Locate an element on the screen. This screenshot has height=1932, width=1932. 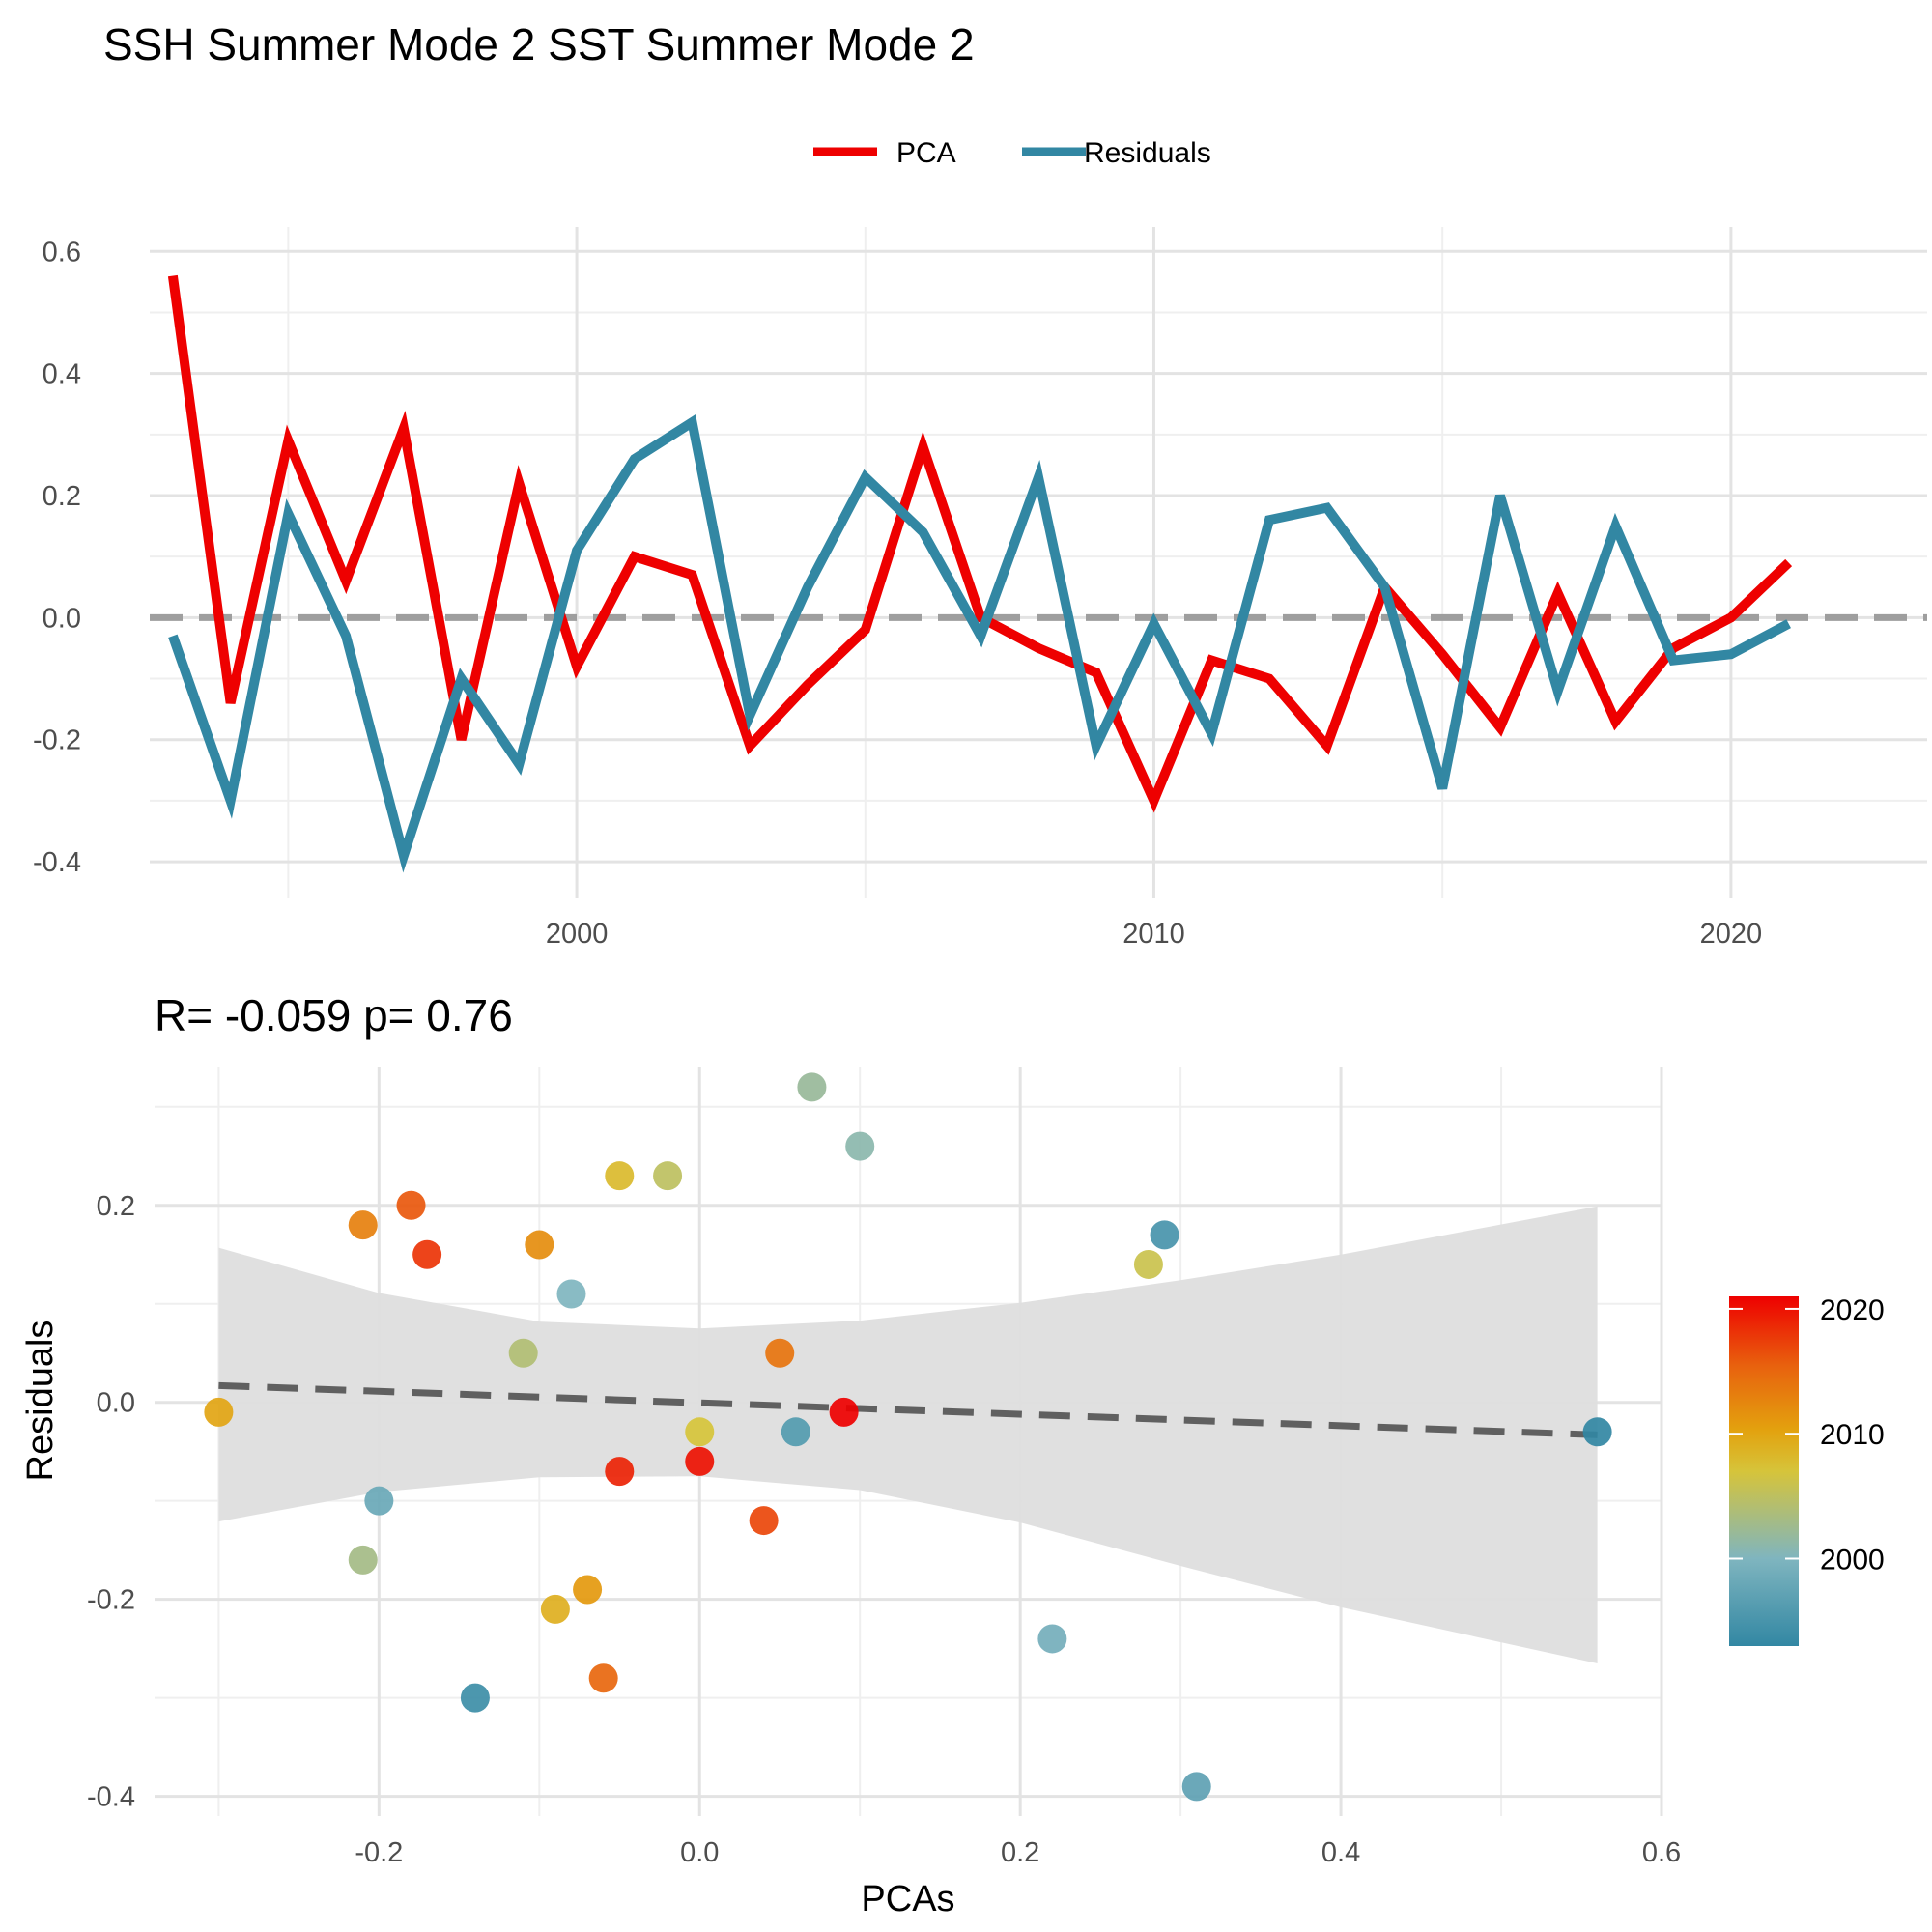
colorbar-gradient is located at coordinates (1764, 1471).